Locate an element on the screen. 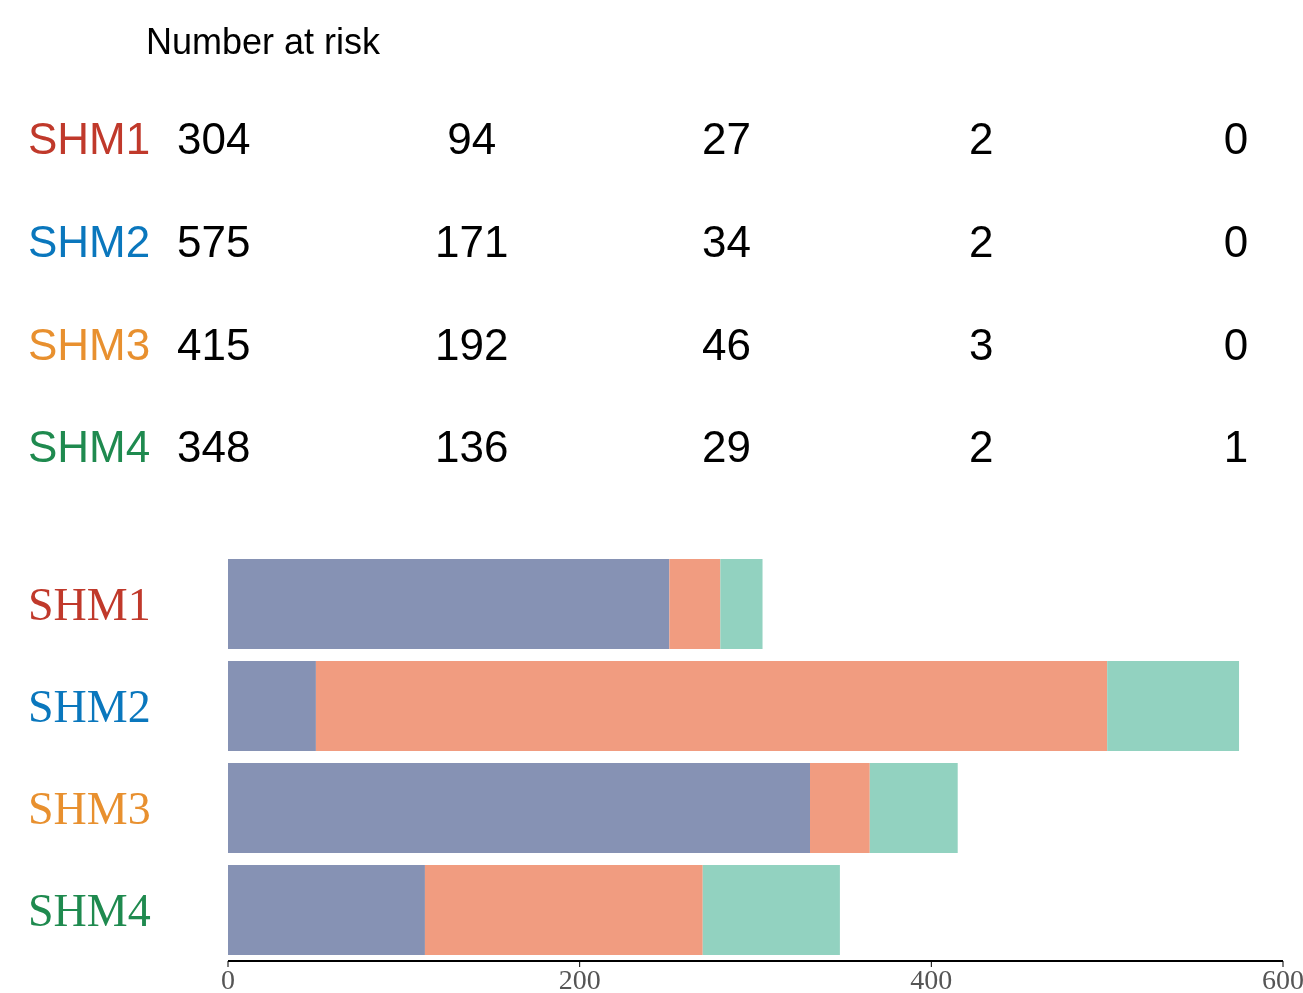 The width and height of the screenshot is (1303, 993). text: 27 is located at coordinates (726, 138).